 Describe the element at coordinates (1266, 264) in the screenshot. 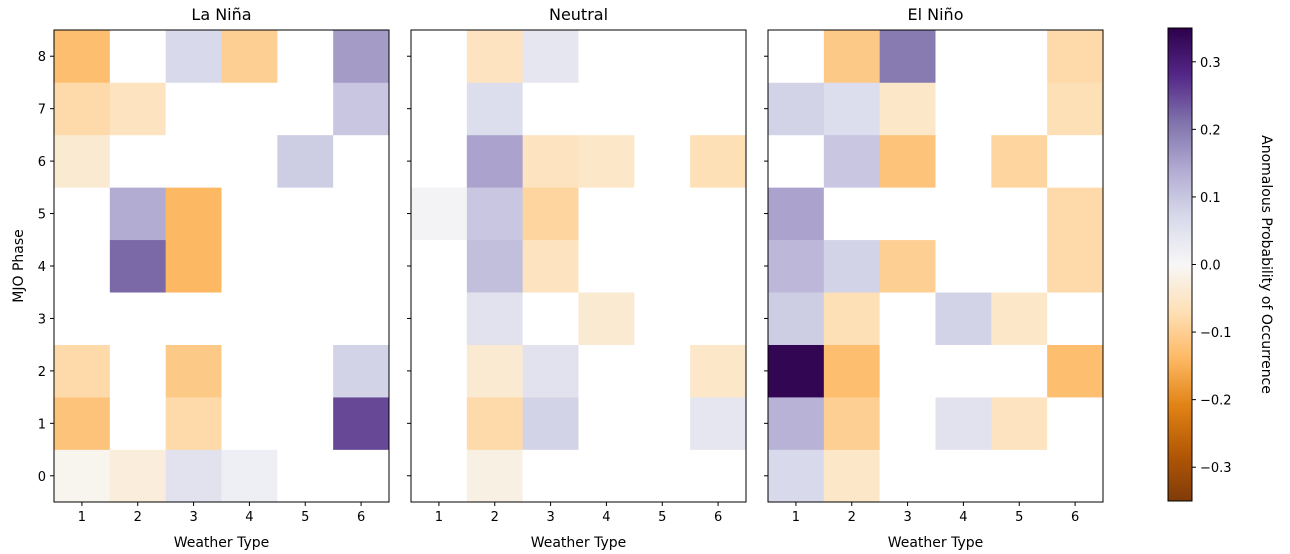

I see `colorbar-label: Anomalous Probability of Occurrence` at that location.